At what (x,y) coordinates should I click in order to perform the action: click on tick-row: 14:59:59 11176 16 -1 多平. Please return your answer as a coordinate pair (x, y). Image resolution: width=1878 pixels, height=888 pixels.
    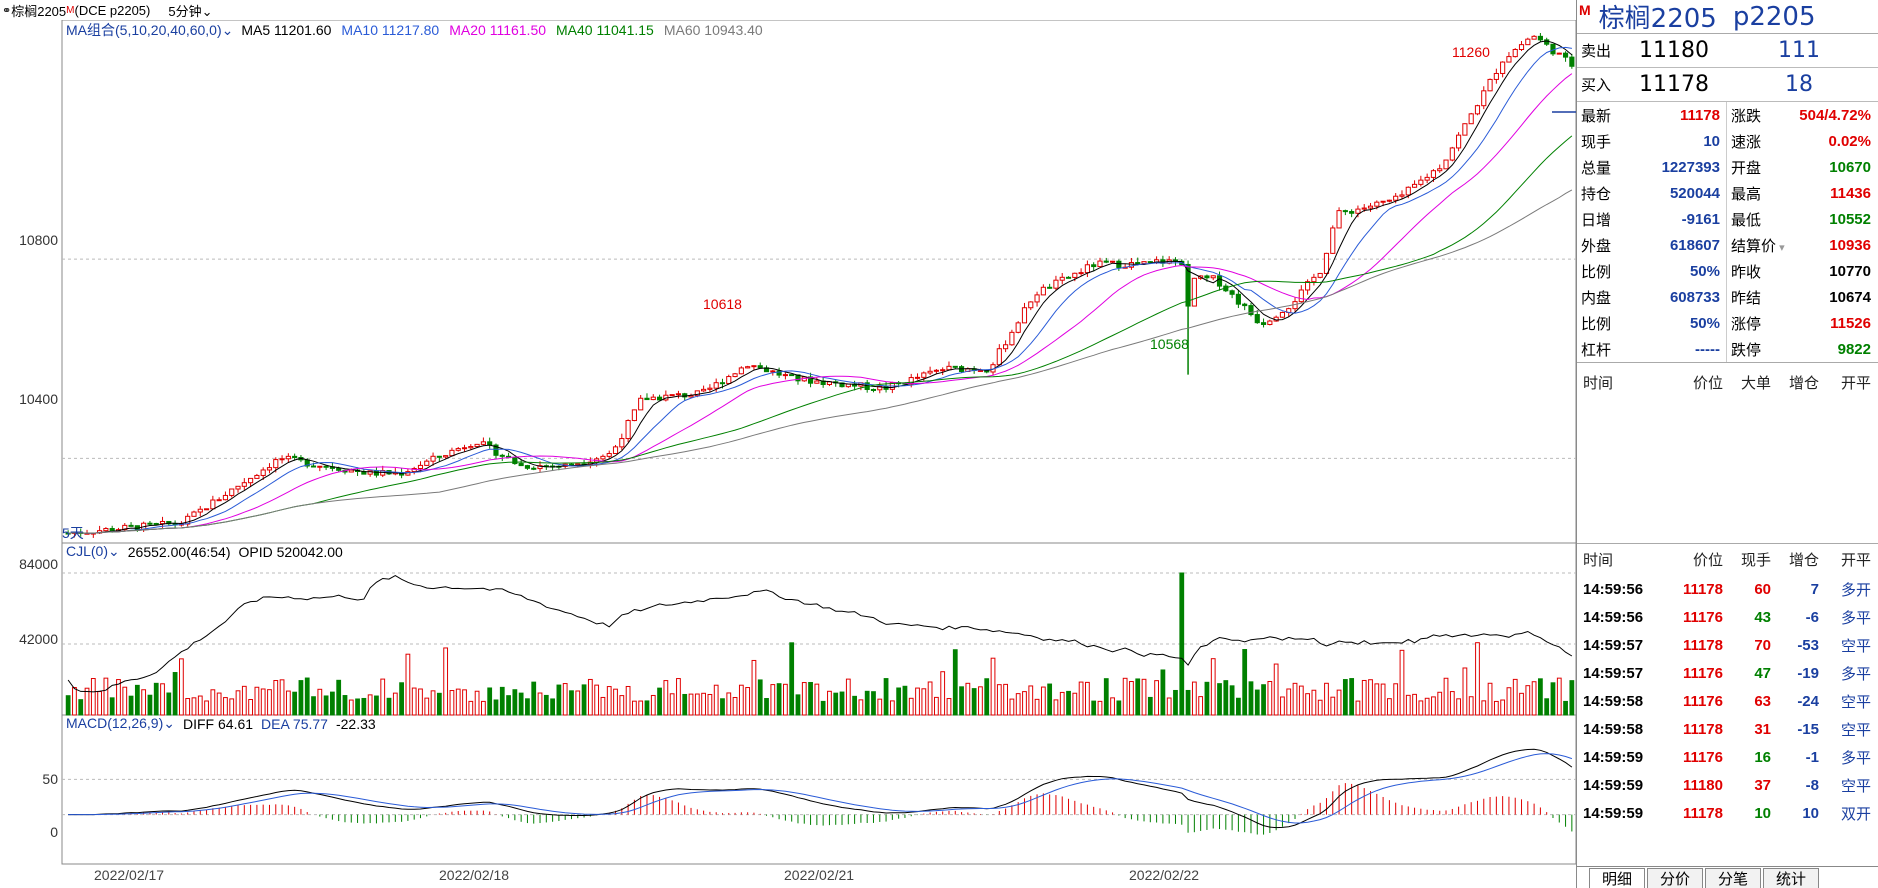
    Looking at the image, I should click on (1727, 757).